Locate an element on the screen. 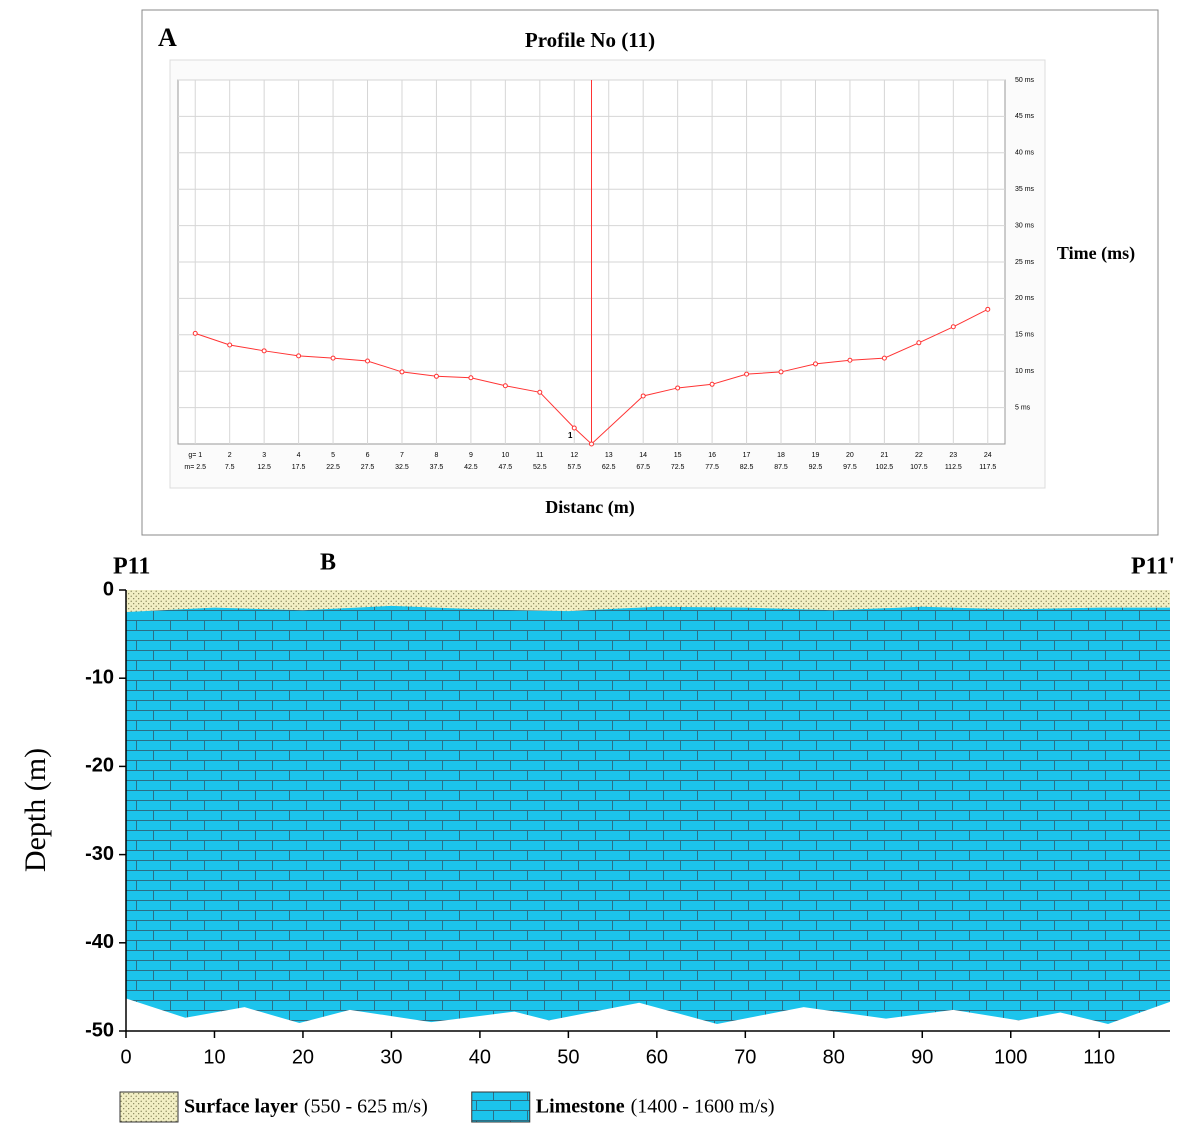 This screenshot has width=1182, height=1126. x-tick-label: 90 is located at coordinates (922, 1057).